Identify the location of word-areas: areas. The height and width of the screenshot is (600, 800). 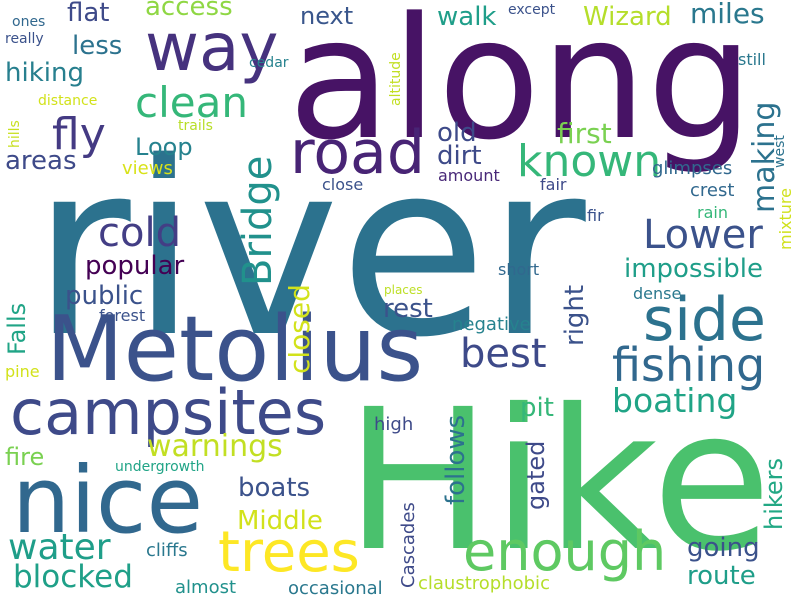
(41, 161).